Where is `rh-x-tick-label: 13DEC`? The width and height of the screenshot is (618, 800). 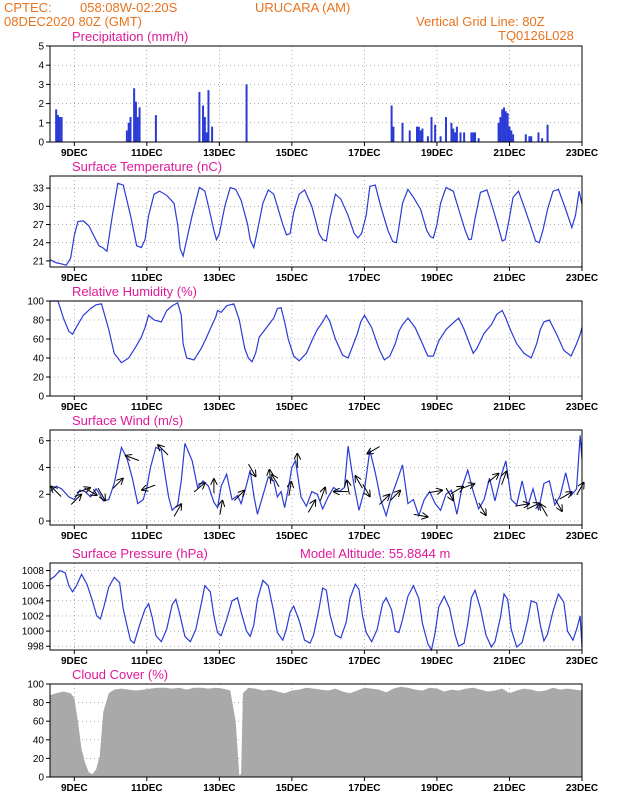
rh-x-tick-label: 13DEC is located at coordinates (219, 407).